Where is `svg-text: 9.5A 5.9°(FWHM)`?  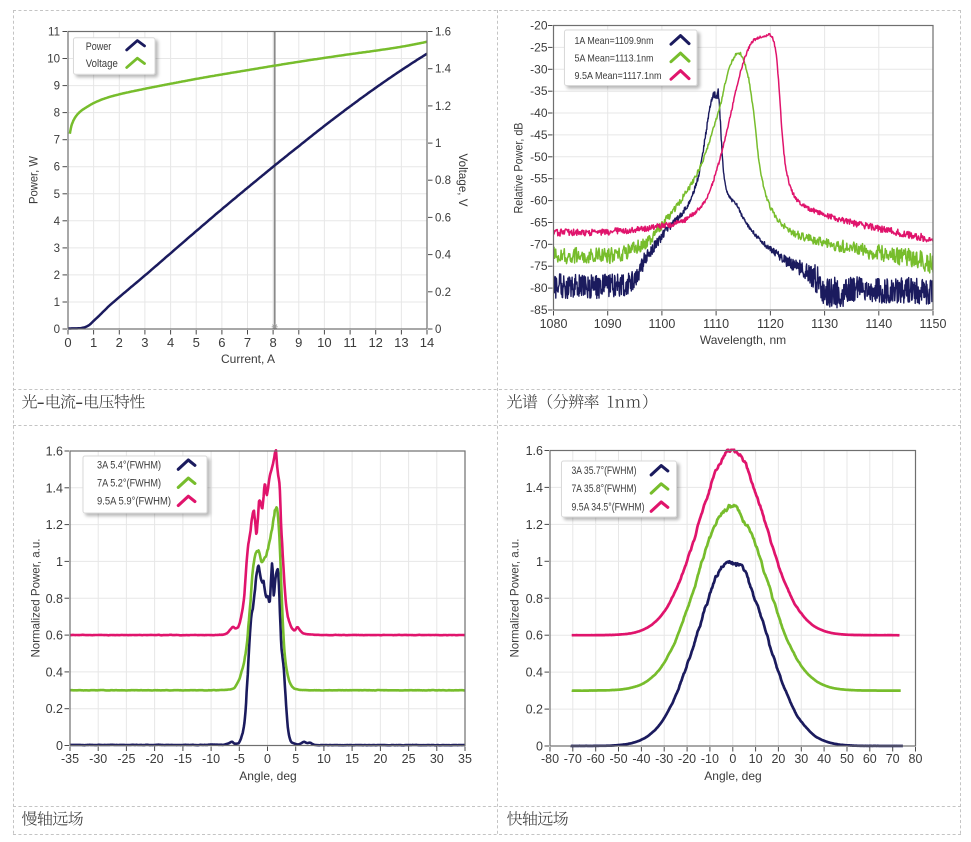 svg-text: 9.5A 5.9°(FWHM) is located at coordinates (134, 502).